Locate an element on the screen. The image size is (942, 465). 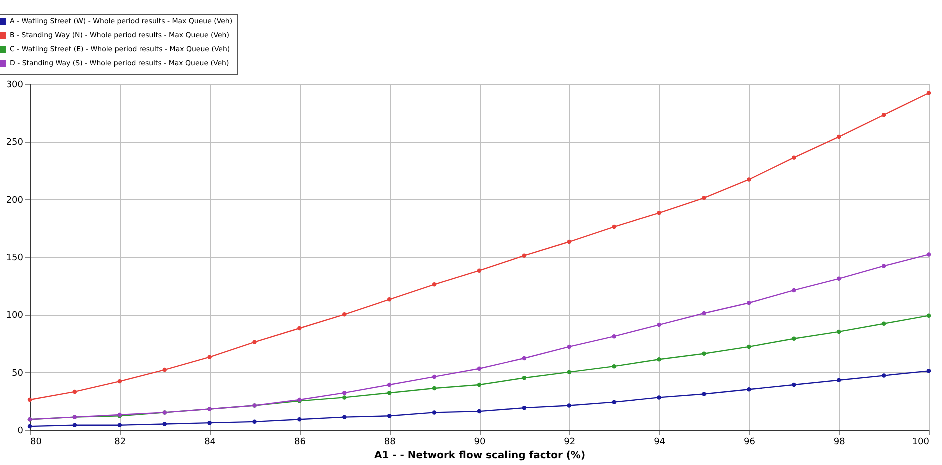
x-tick-label: 80 is located at coordinates (36, 443).